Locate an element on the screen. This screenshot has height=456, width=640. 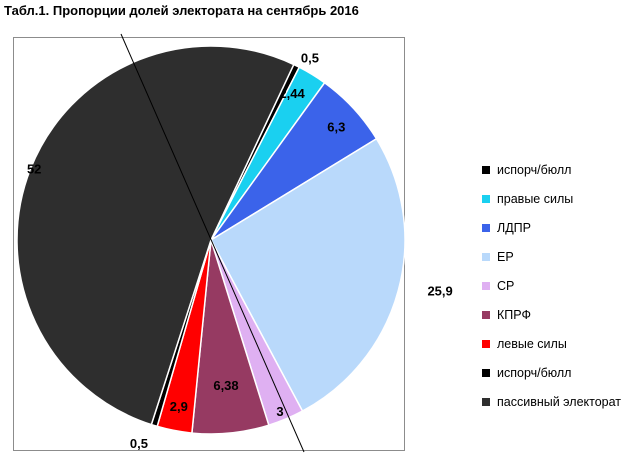
data-label: 25,9 is located at coordinates (439, 291).